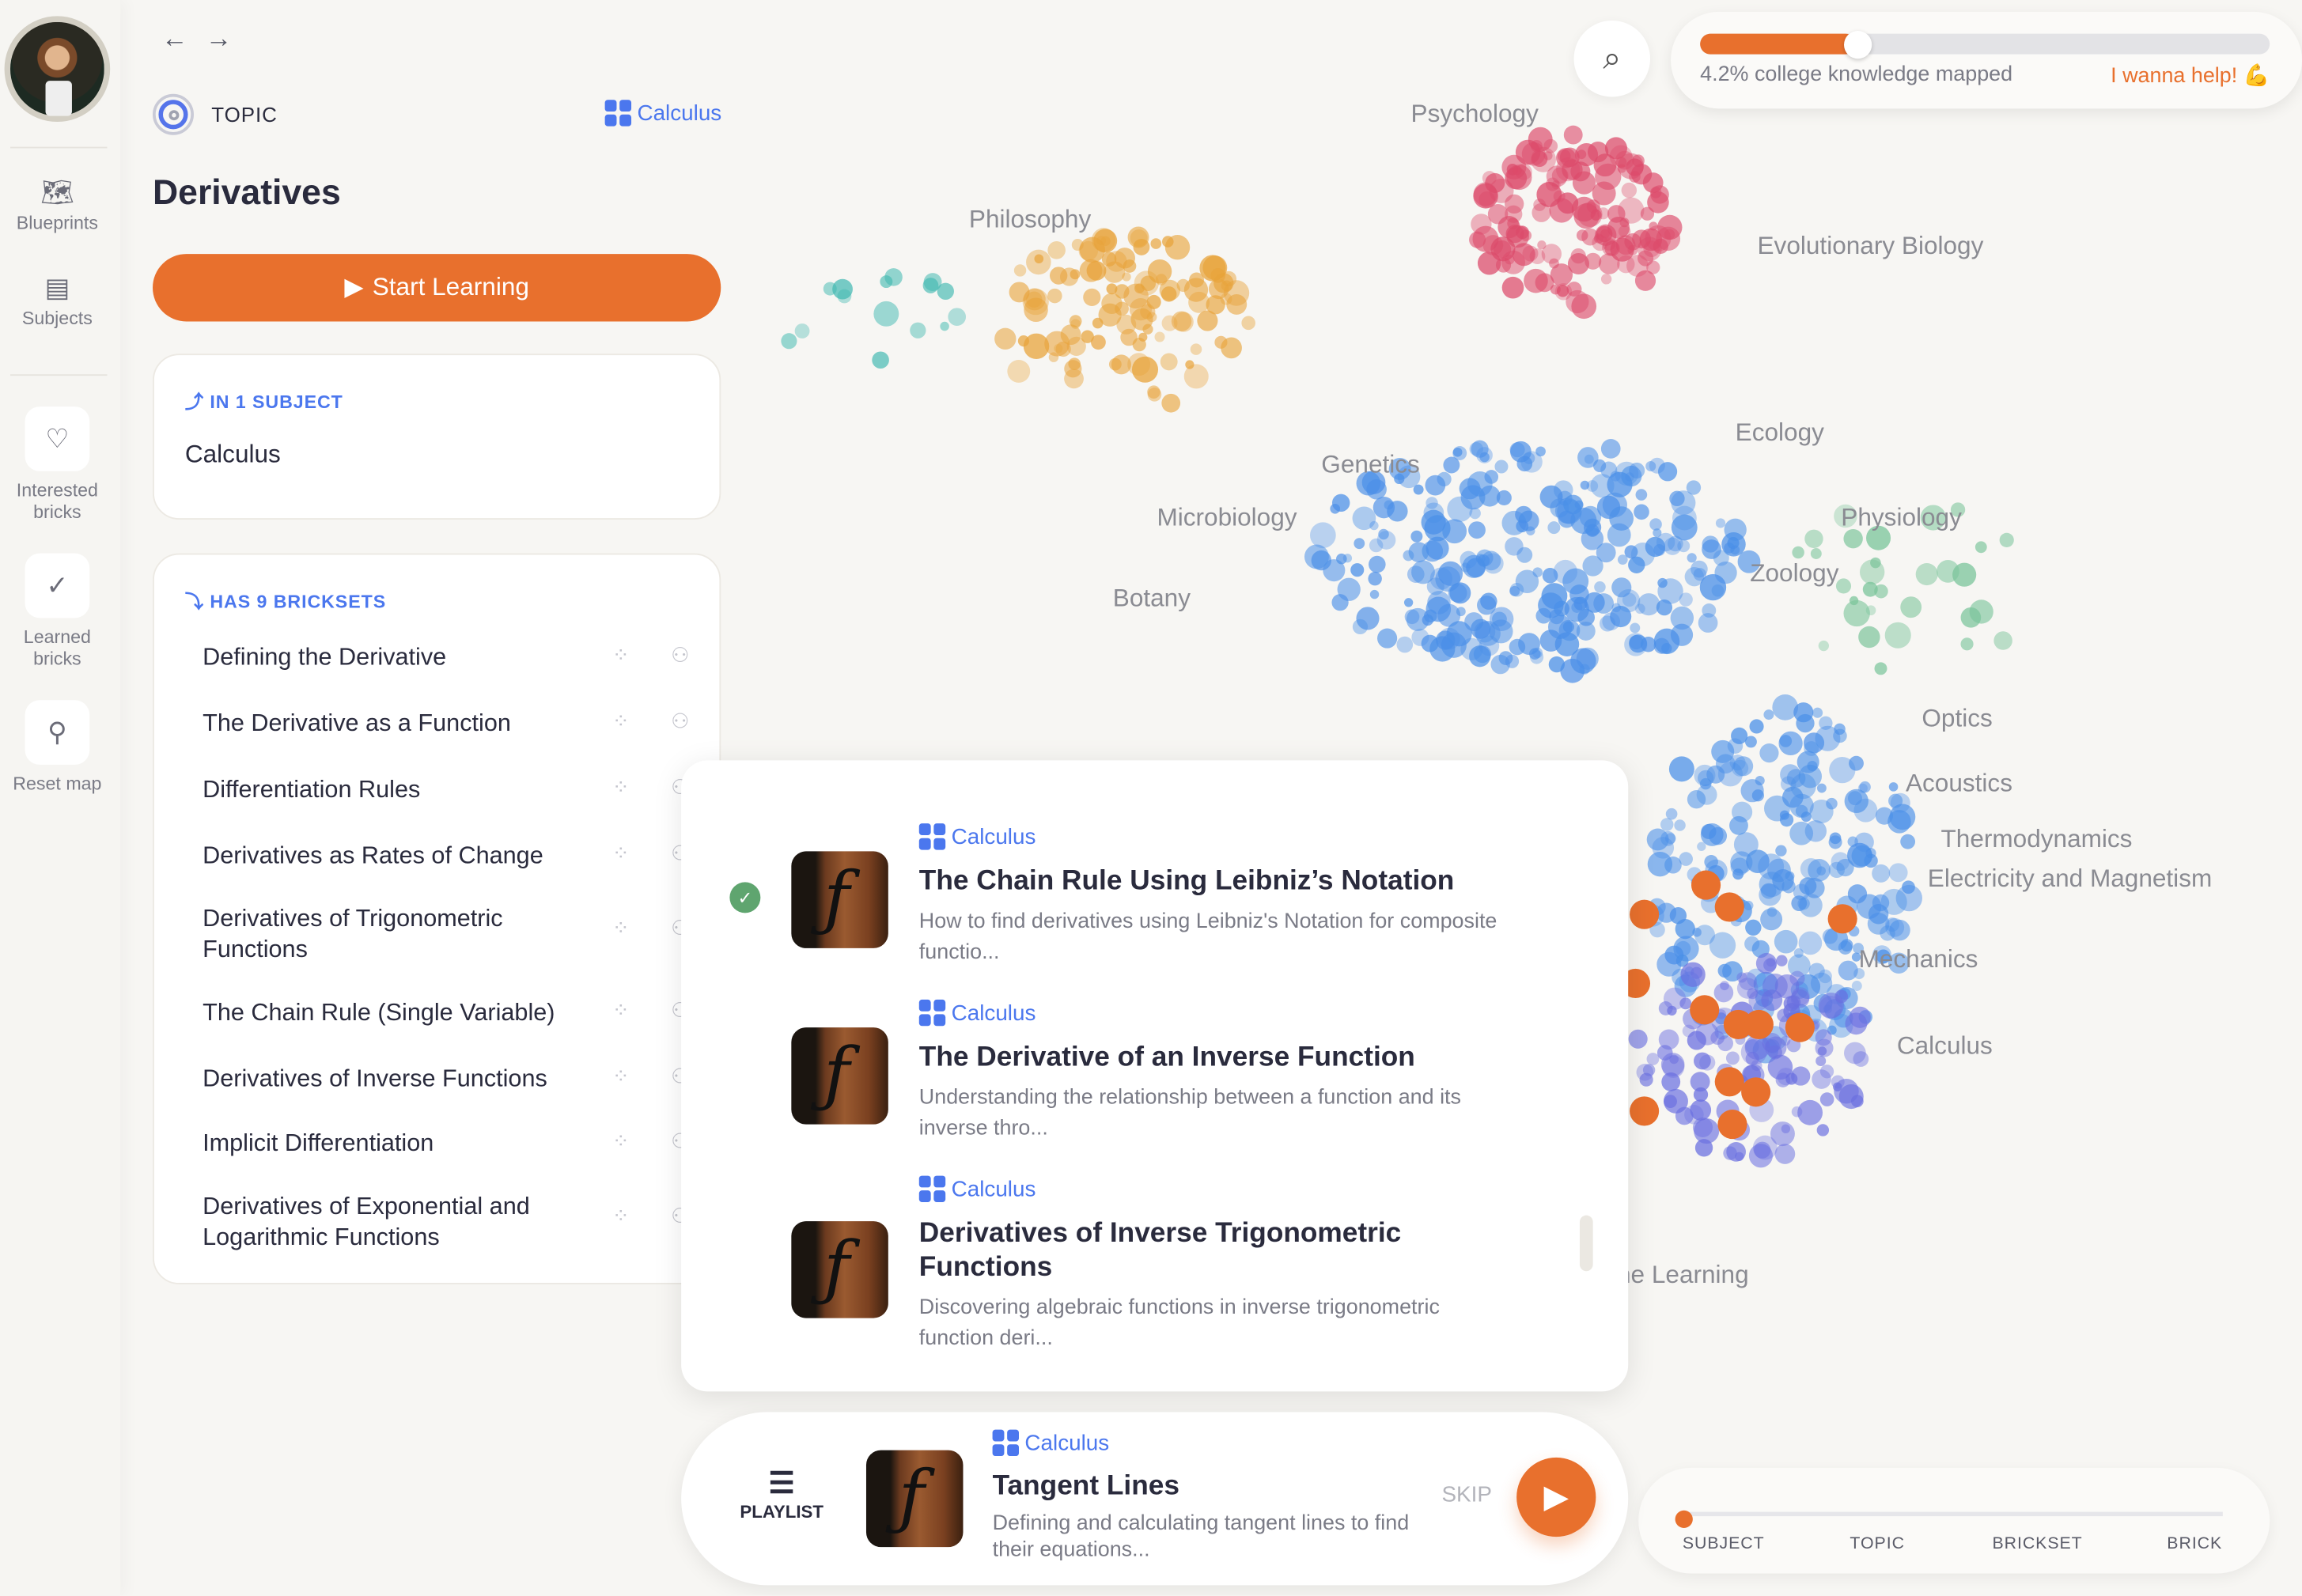 This screenshot has width=2302, height=1596. I want to click on forward-arrow-icon: →, so click(219, 38).